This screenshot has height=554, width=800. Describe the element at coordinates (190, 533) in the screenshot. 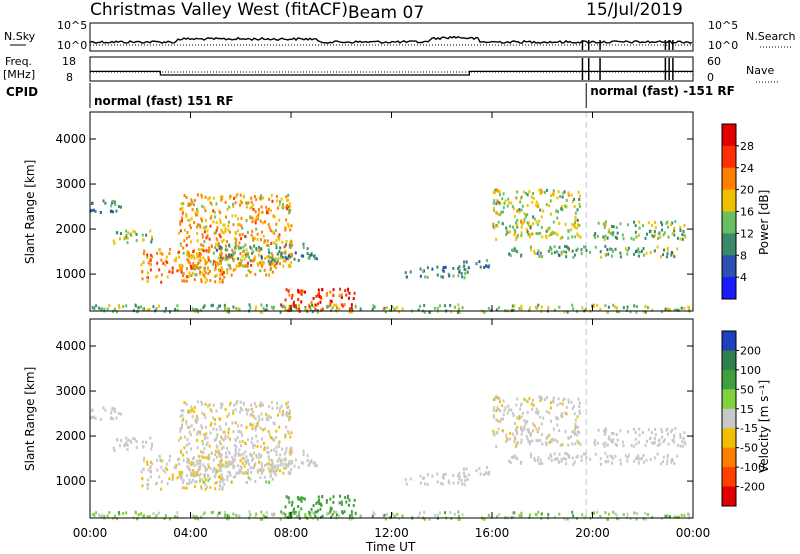

I see `x-tick-label-1: 04:00` at that location.